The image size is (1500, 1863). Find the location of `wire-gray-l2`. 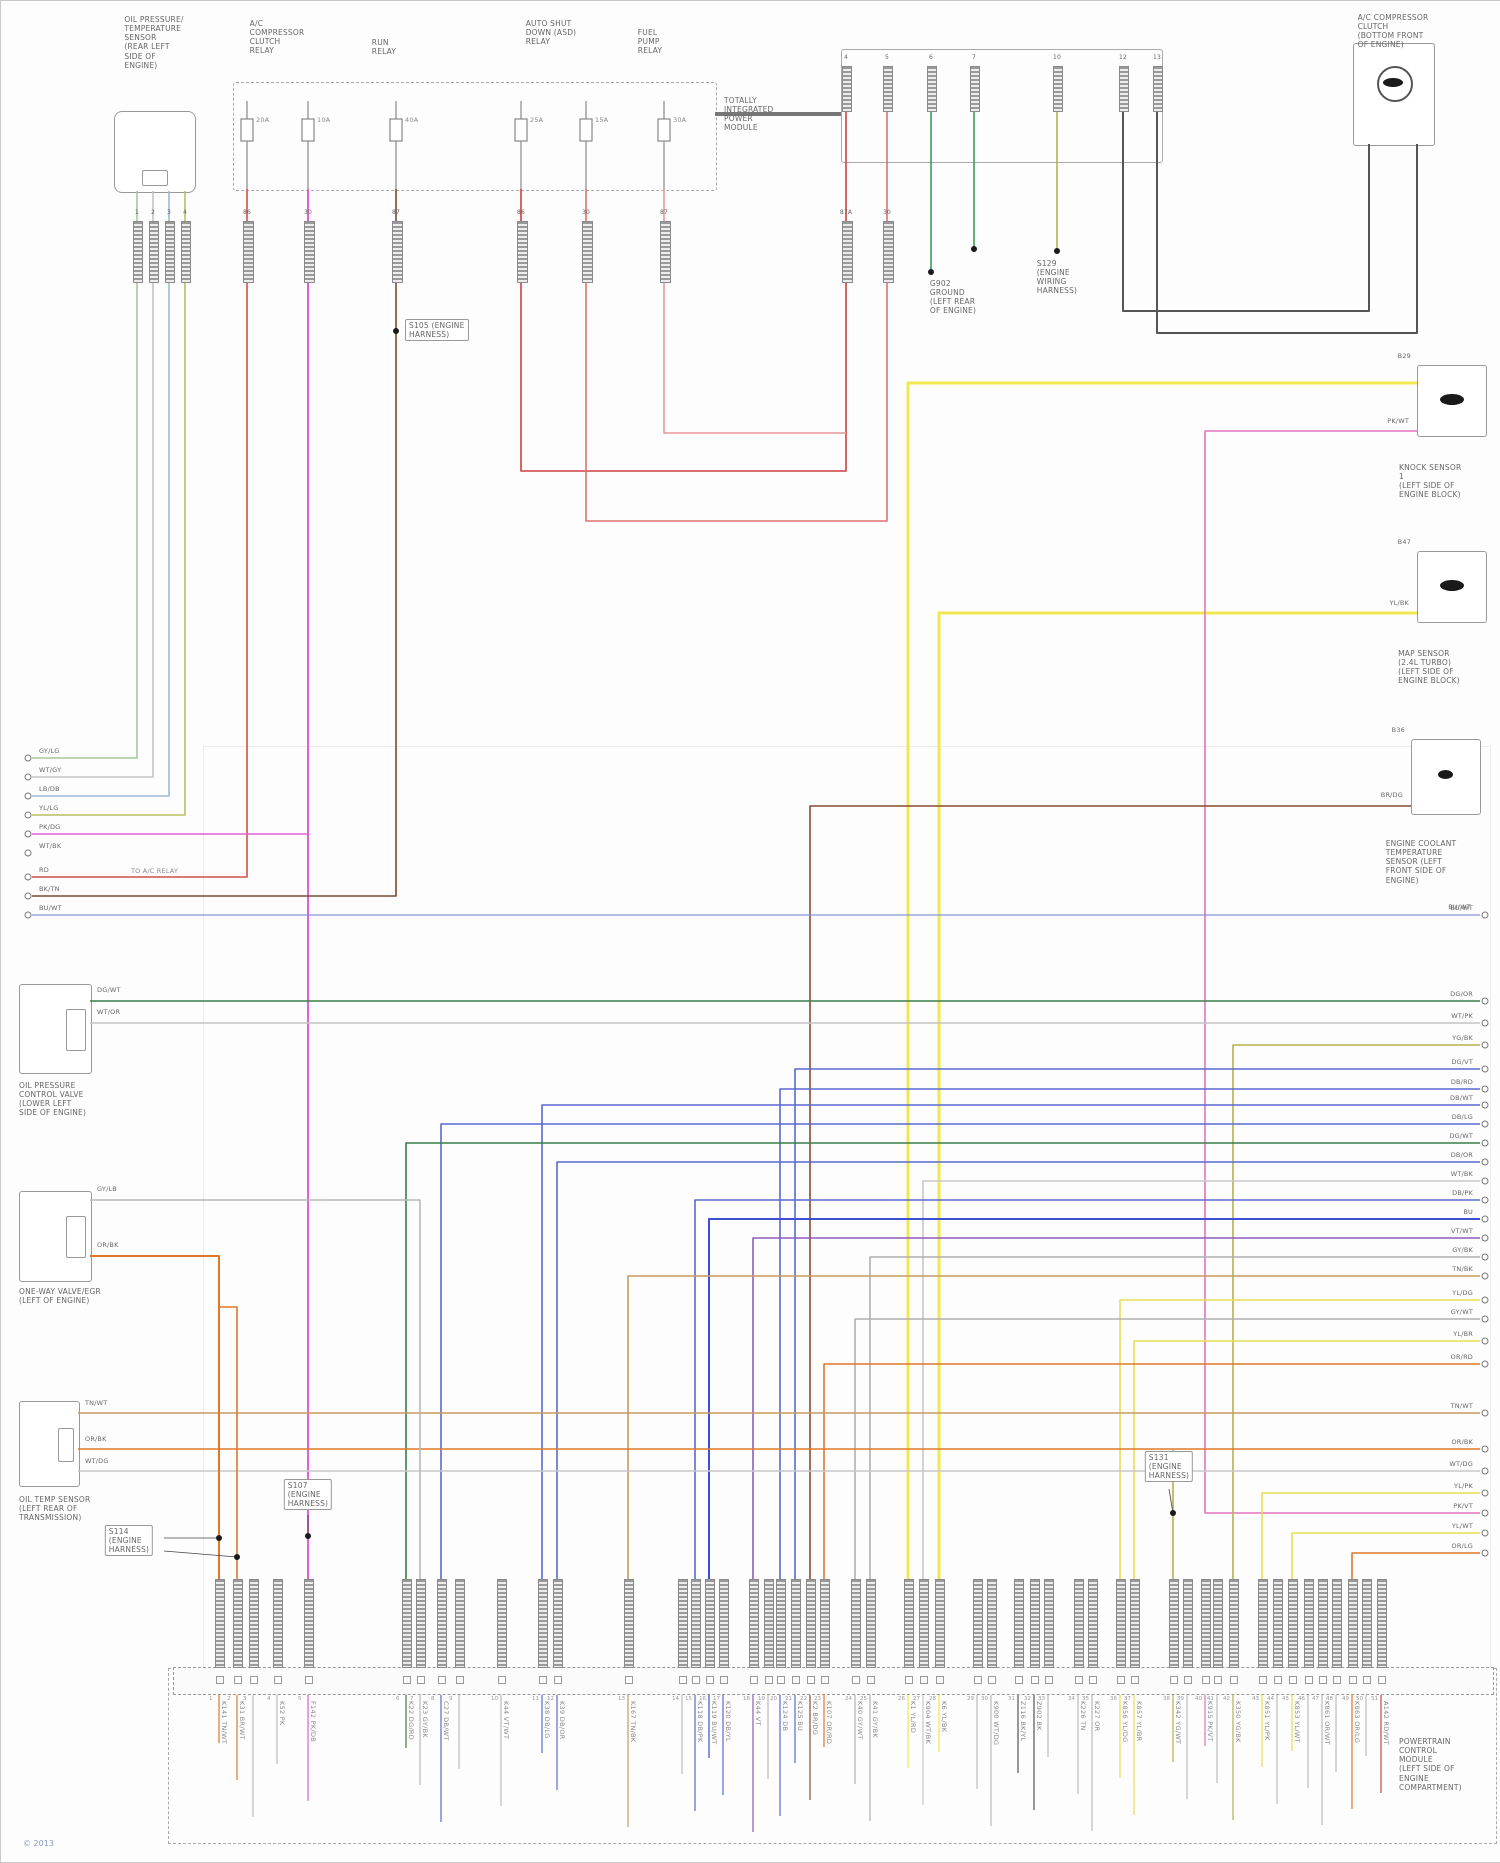

wire-gray-l2 is located at coordinates (255, 1432).